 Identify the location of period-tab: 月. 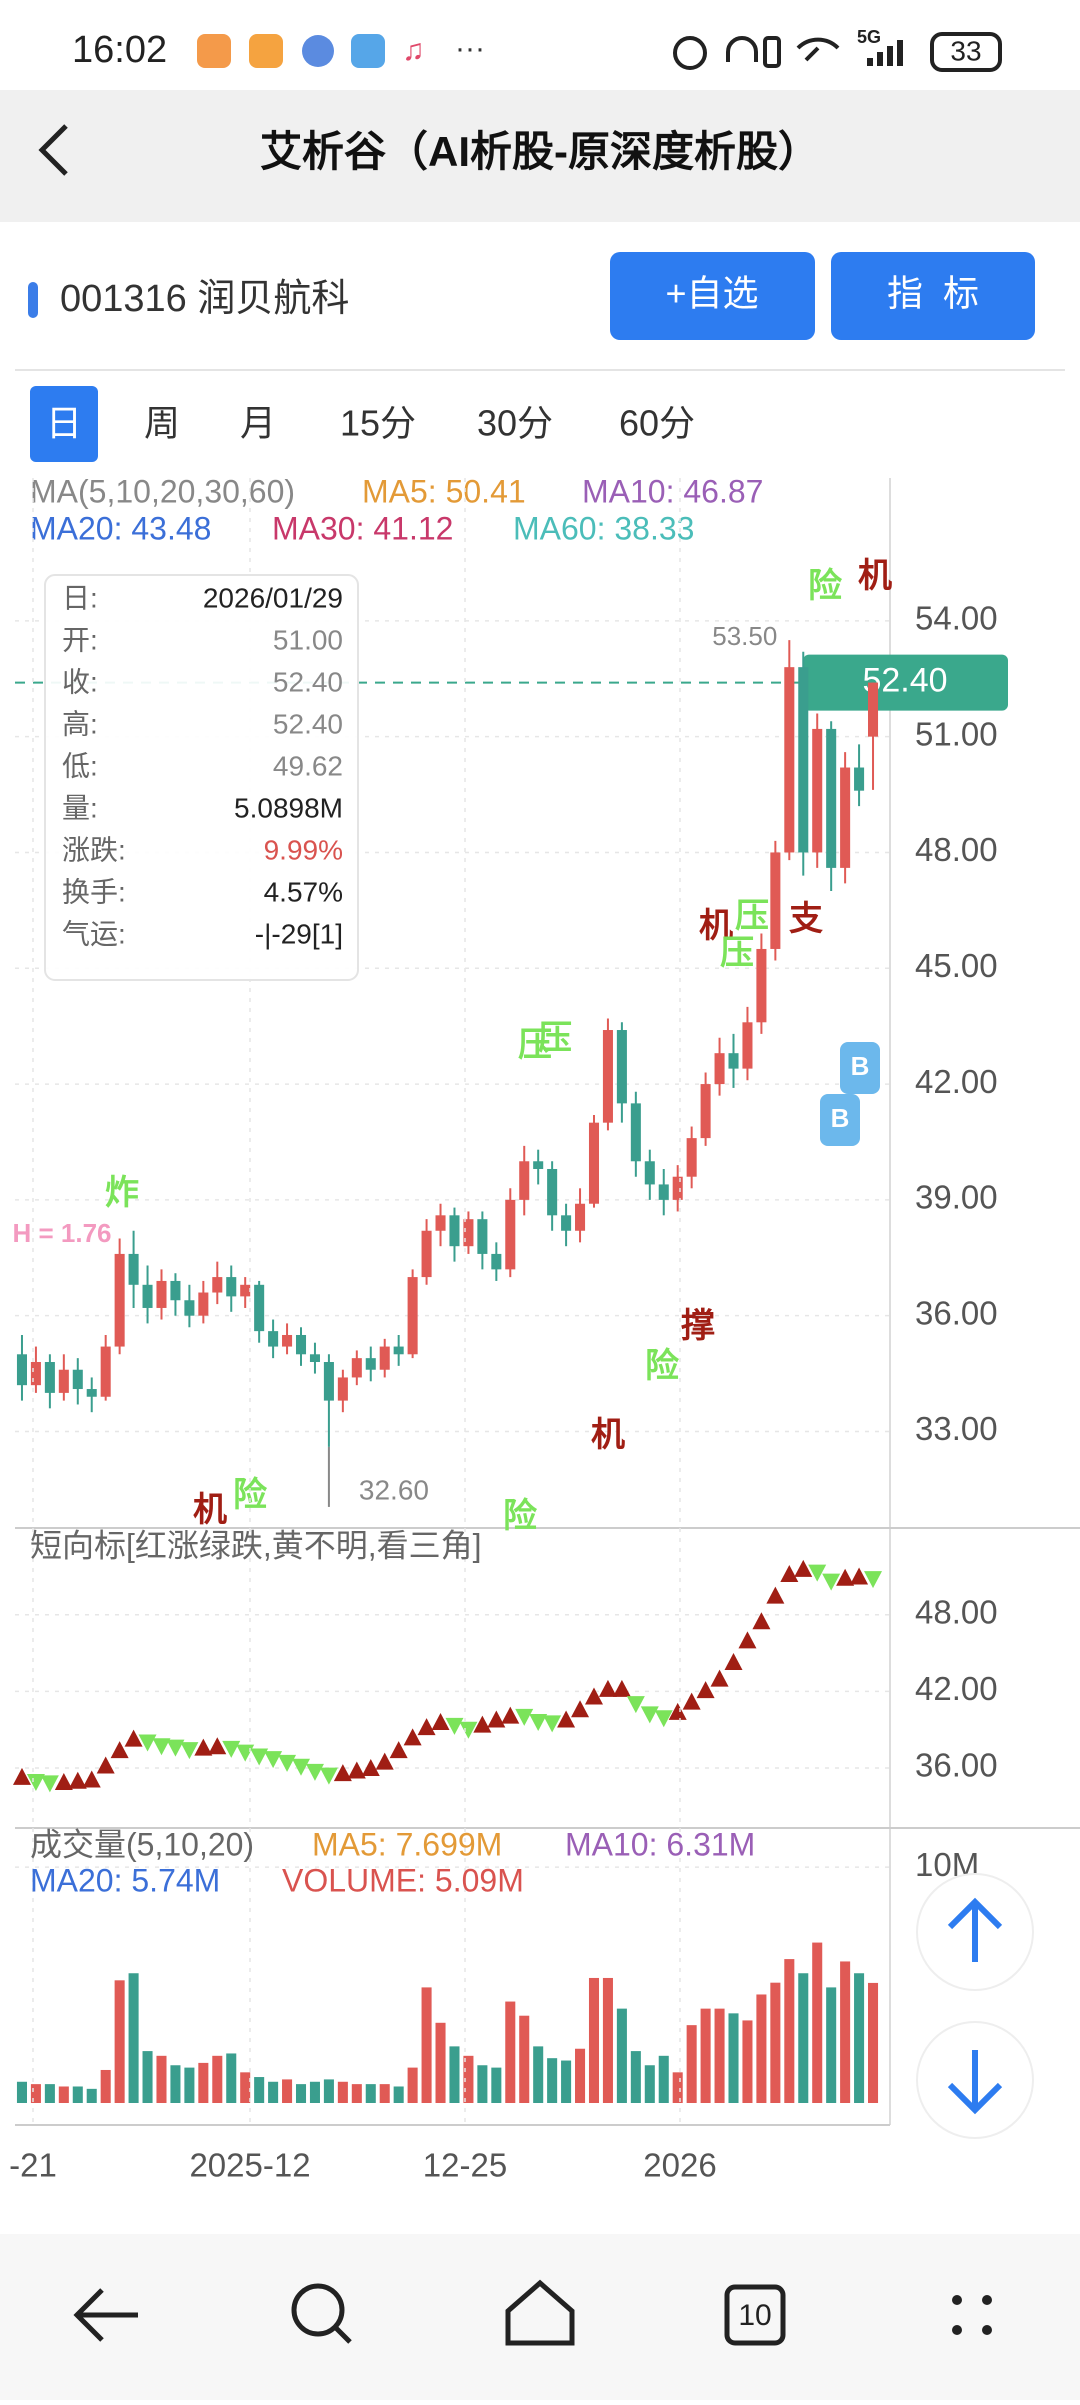
(258, 423).